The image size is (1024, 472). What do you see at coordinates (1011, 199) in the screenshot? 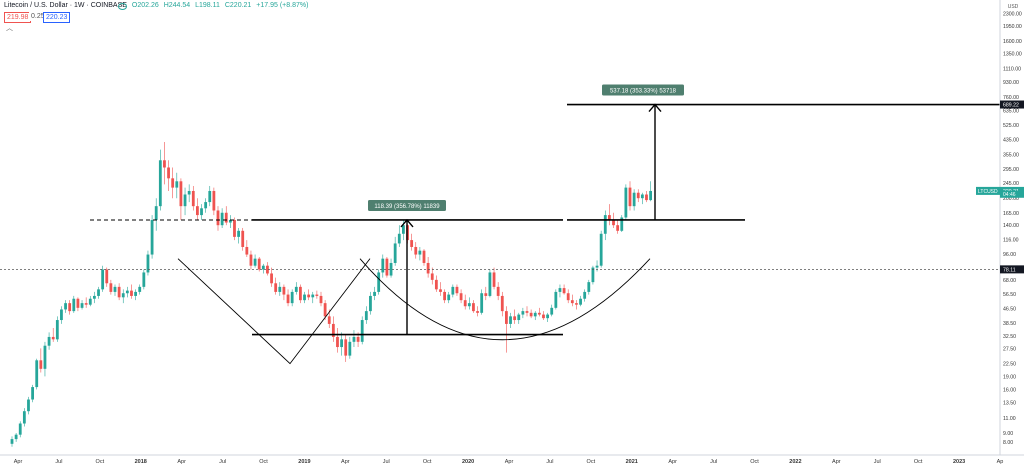
I see `y-tick-label: 200.00` at bounding box center [1011, 199].